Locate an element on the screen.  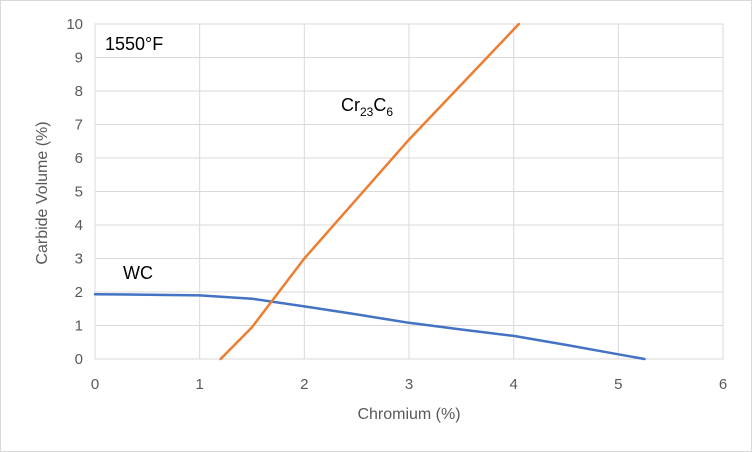
y-tick-label-5: 5 is located at coordinates (79, 192).